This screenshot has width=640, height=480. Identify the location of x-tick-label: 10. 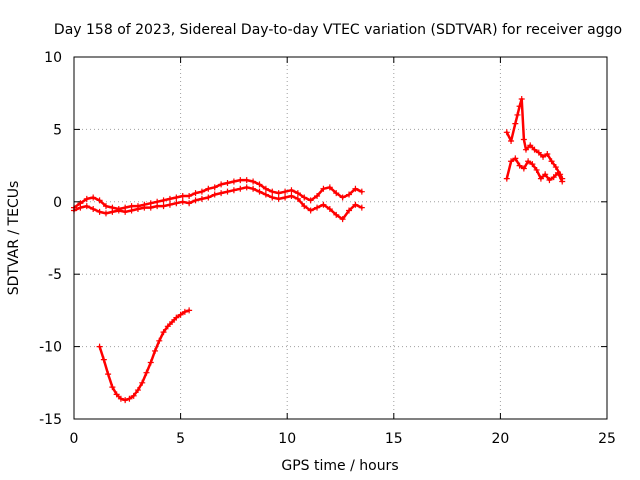
(287, 439).